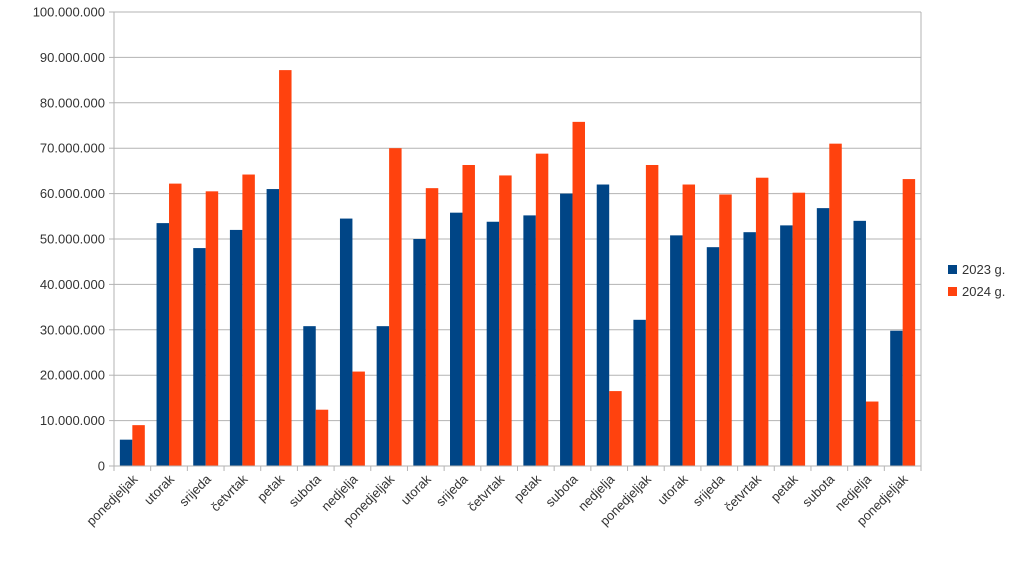  I want to click on y-tick-label: 0, so click(101, 466).